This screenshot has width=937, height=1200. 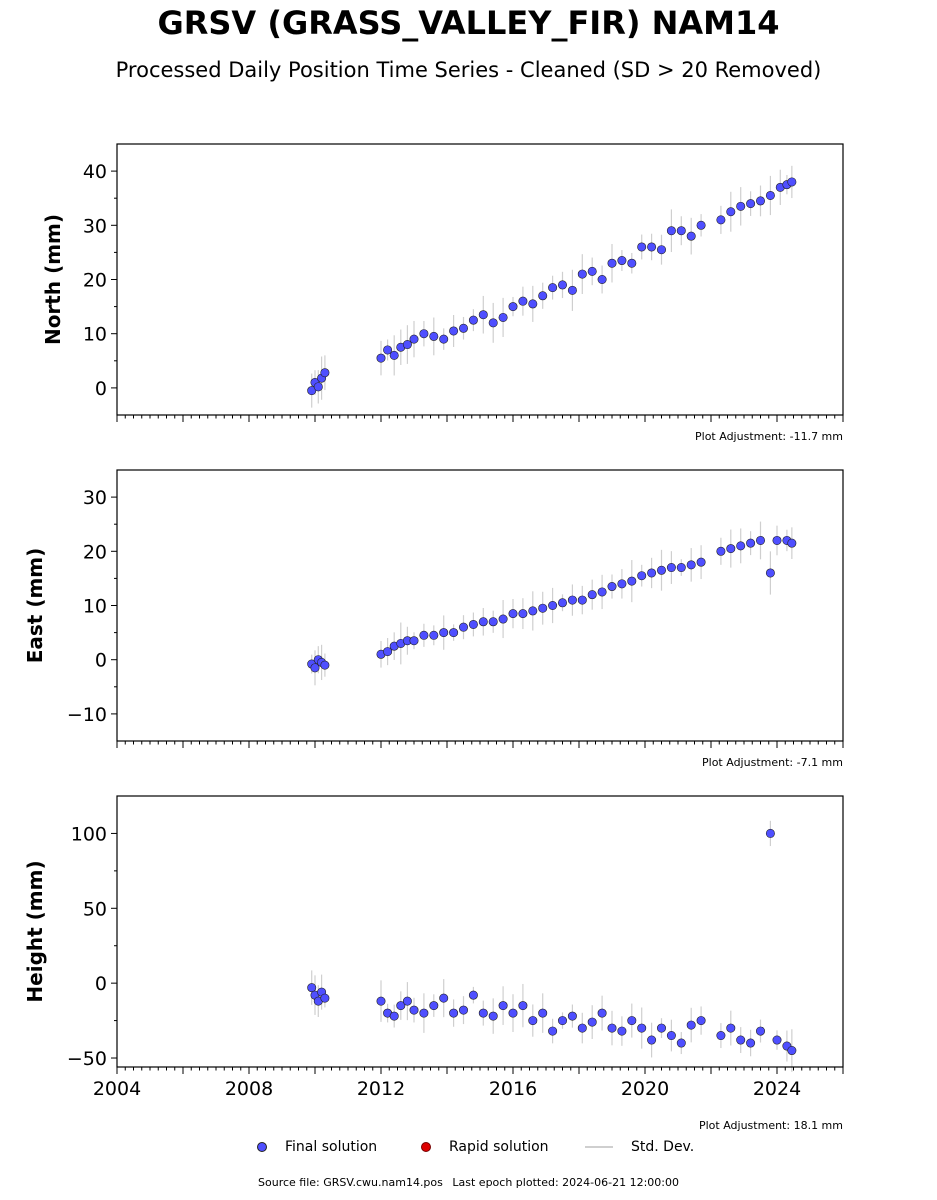 What do you see at coordinates (350, 1182) in the screenshot?
I see `source-file: Source file: GRSV.cwu.nam14.pos` at bounding box center [350, 1182].